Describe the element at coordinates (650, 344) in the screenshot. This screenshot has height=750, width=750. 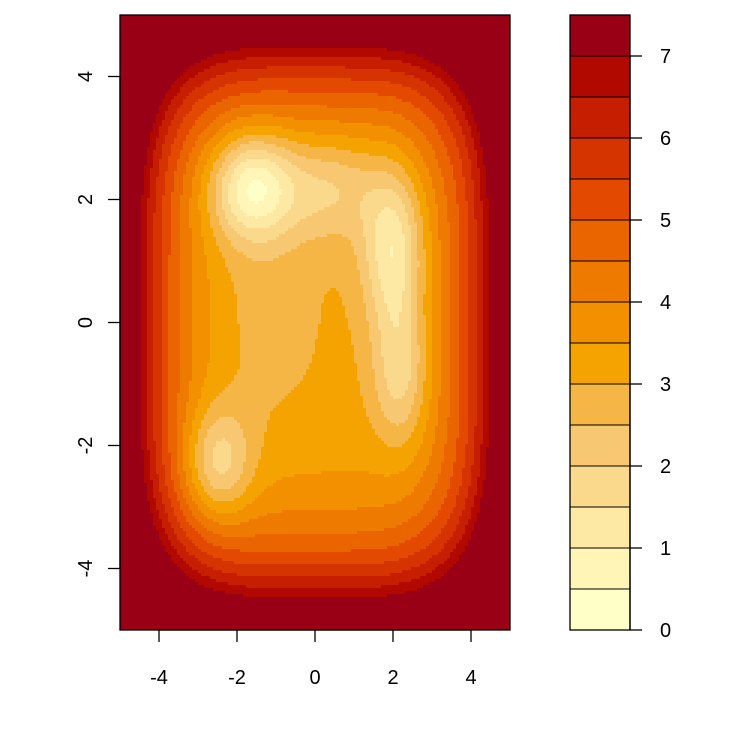
I see `colorbar-axis: 0 1 2 3 4 5 6 7` at that location.